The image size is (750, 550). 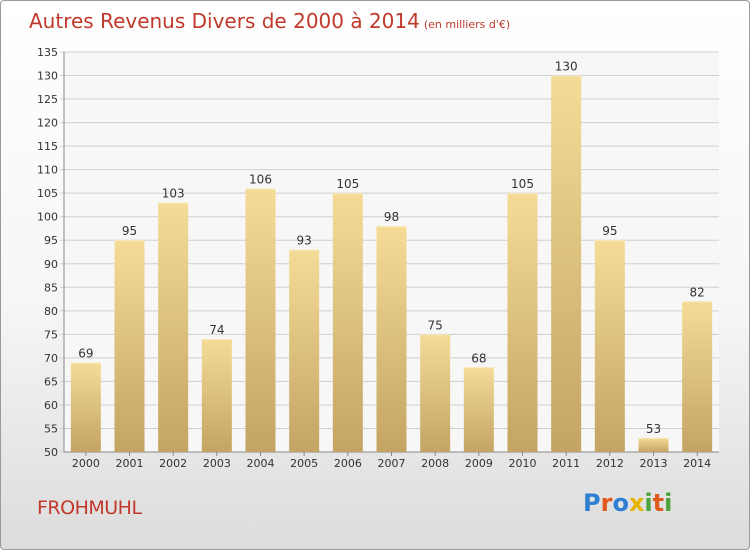 I want to click on x-tick-label: 2010, so click(x=523, y=463).